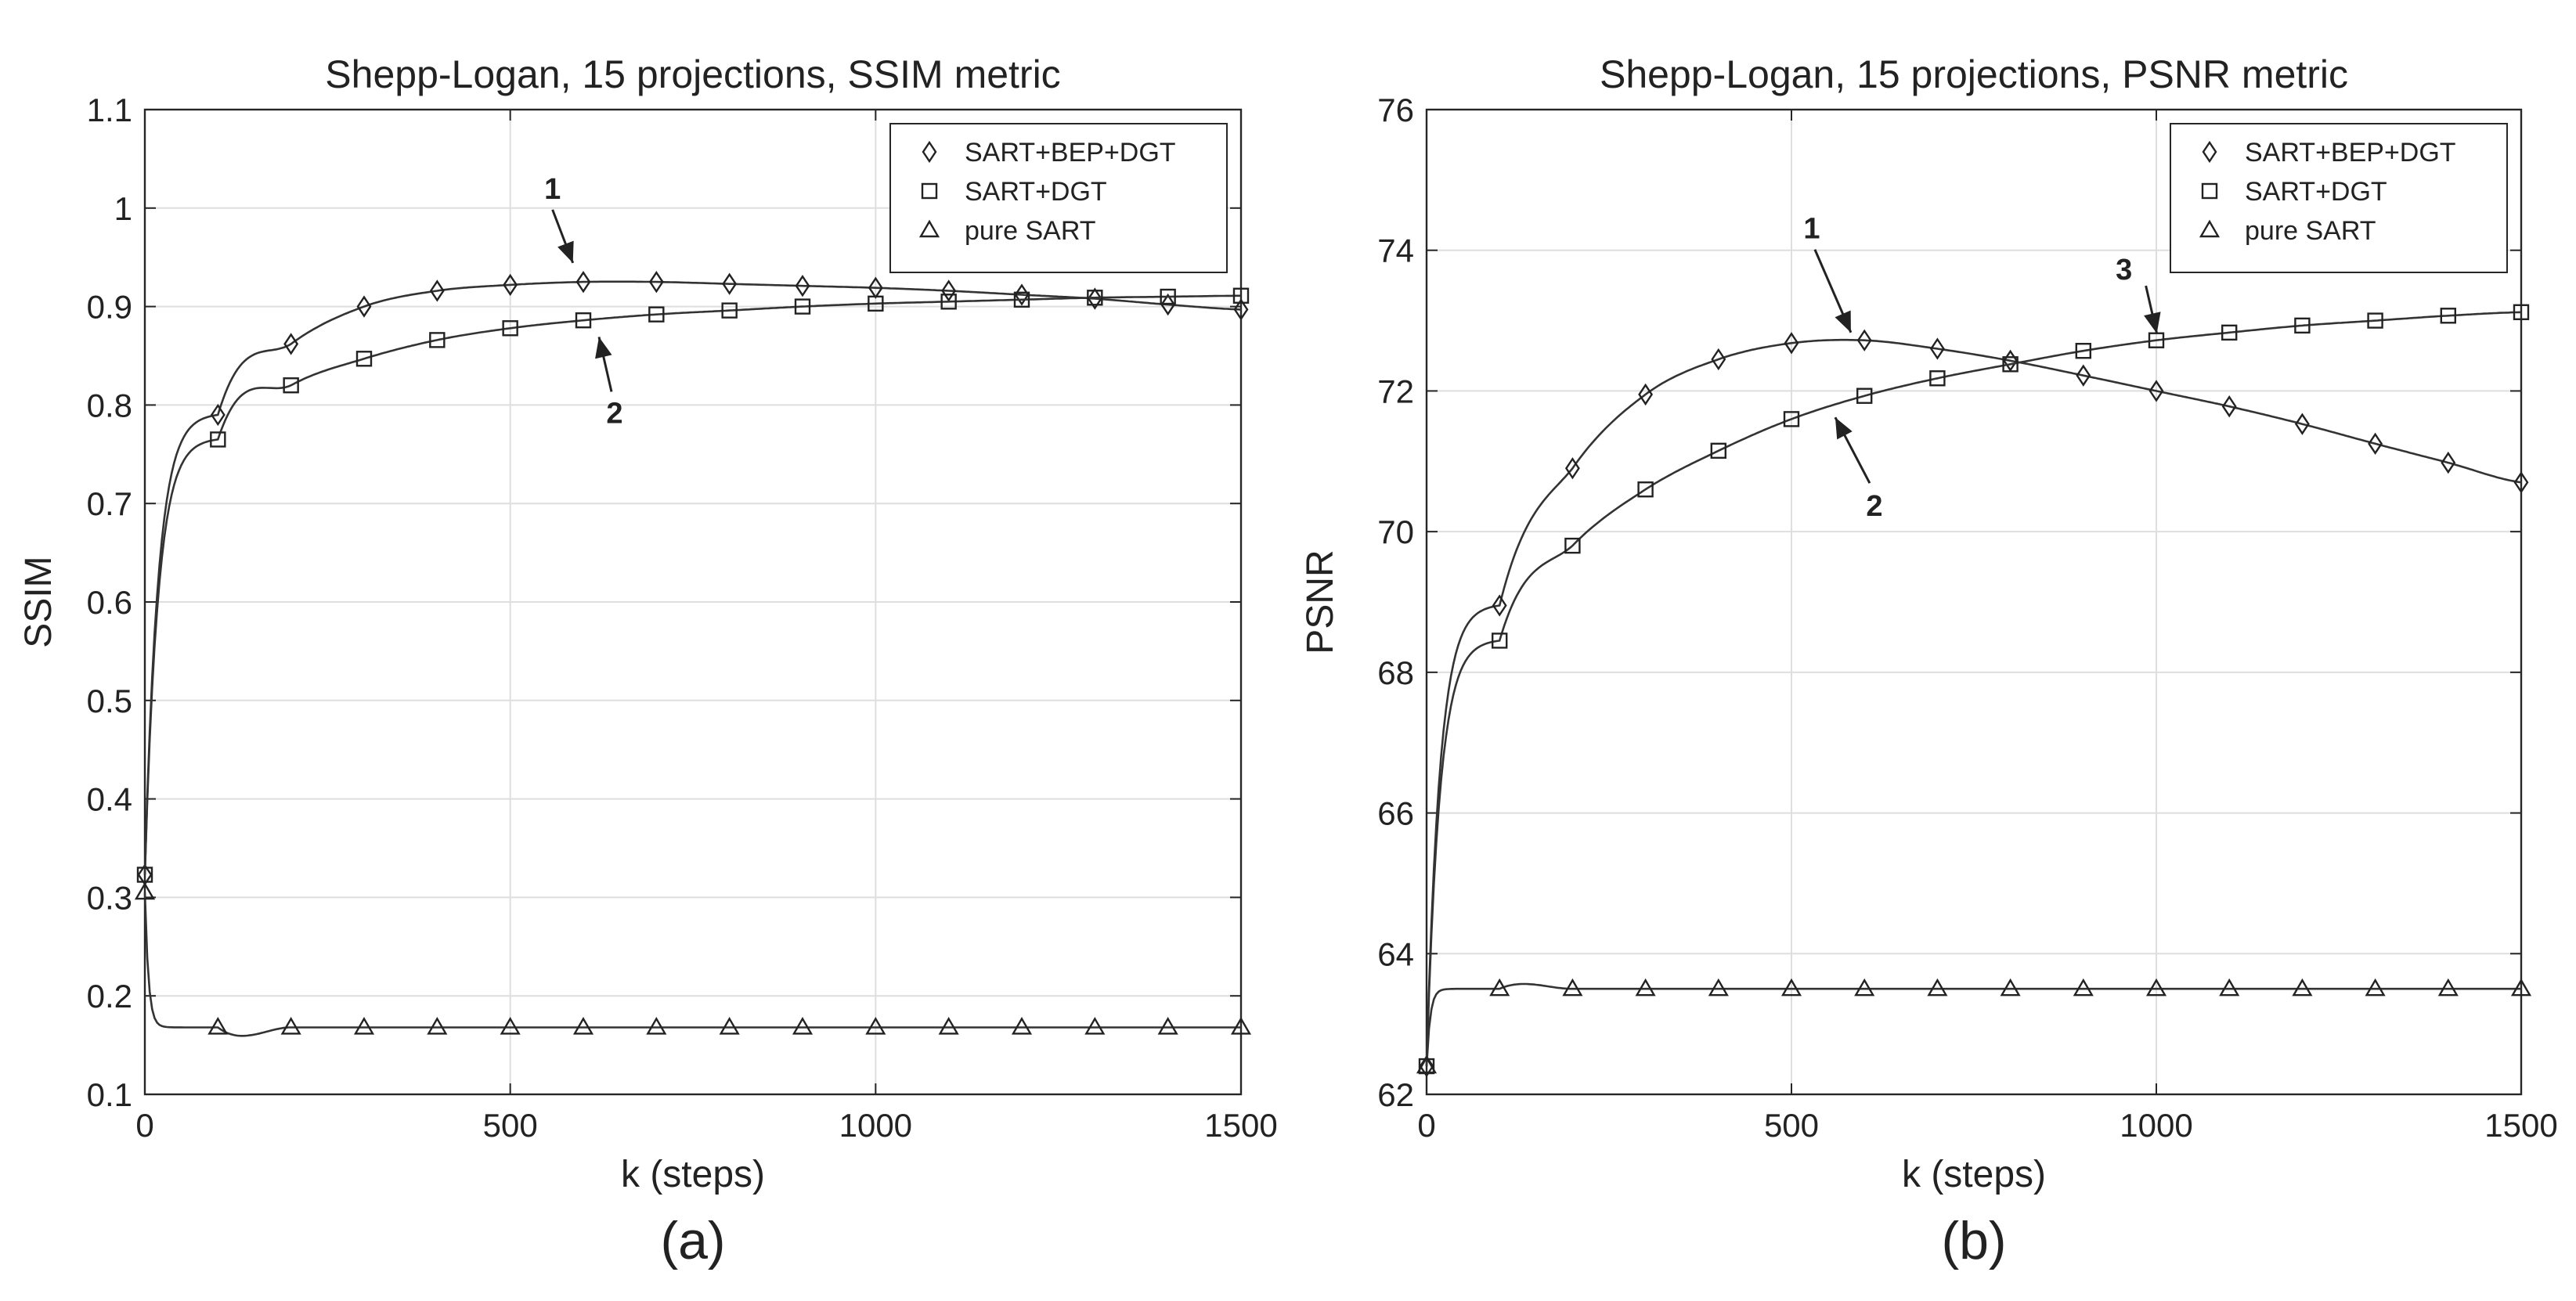 Image resolution: width=2576 pixels, height=1301 pixels. What do you see at coordinates (1395, 532) in the screenshot?
I see `y-tick-label: 70` at bounding box center [1395, 532].